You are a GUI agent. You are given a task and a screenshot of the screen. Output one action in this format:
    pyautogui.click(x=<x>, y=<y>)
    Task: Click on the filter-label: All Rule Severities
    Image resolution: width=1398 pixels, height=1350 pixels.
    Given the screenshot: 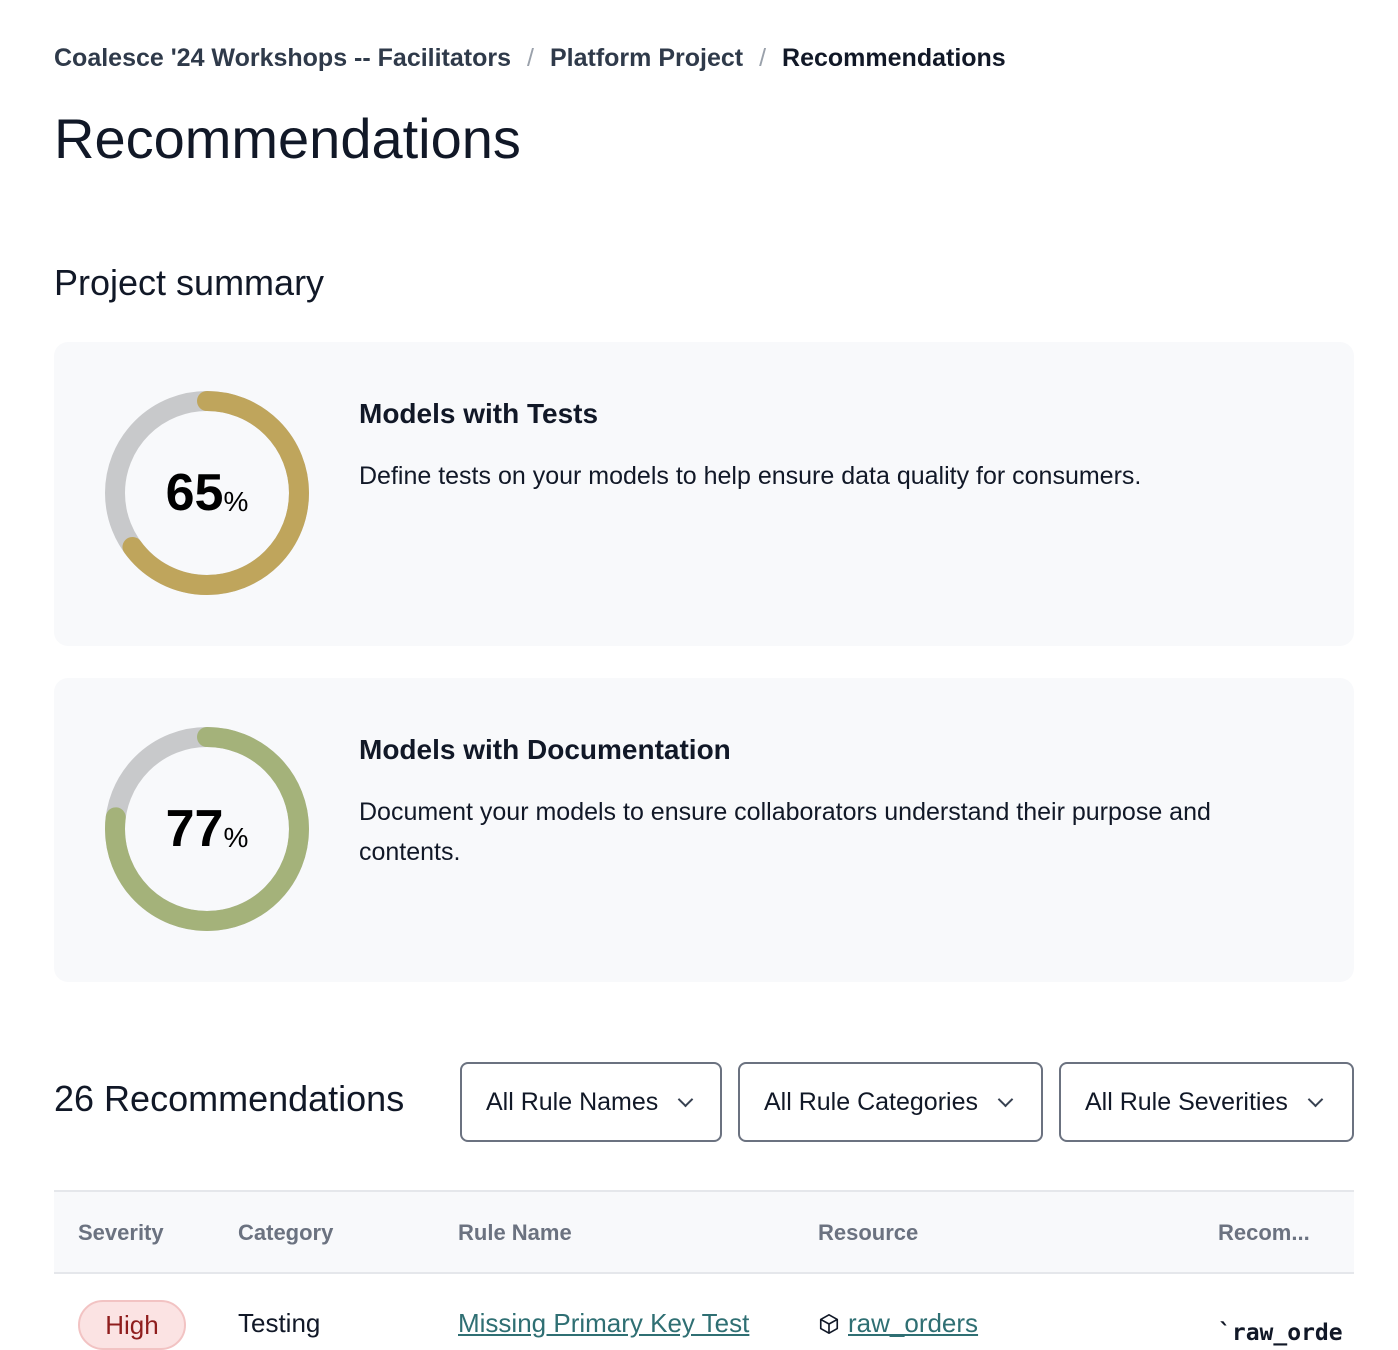 What is the action you would take?
    pyautogui.click(x=1186, y=1101)
    